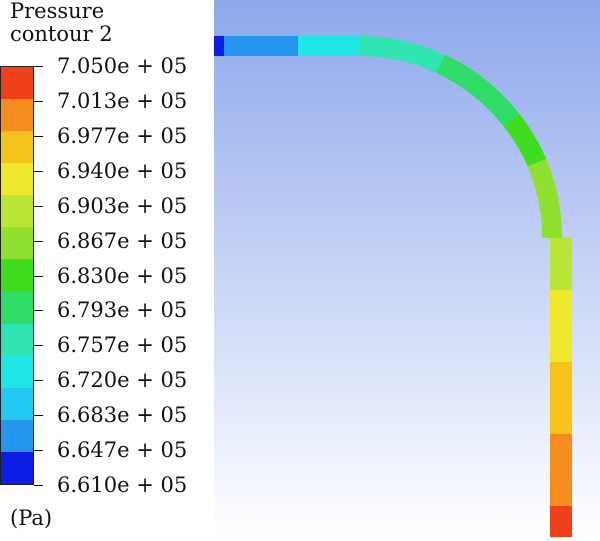 Image resolution: width=600 pixels, height=541 pixels. I want to click on tick-label: 7.050e + 05, so click(122, 66).